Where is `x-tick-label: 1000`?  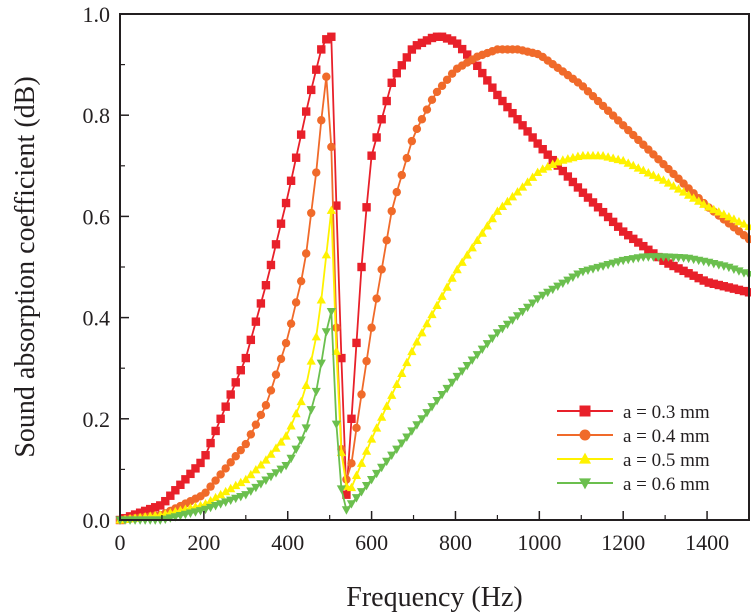
x-tick-label: 1000 is located at coordinates (539, 542).